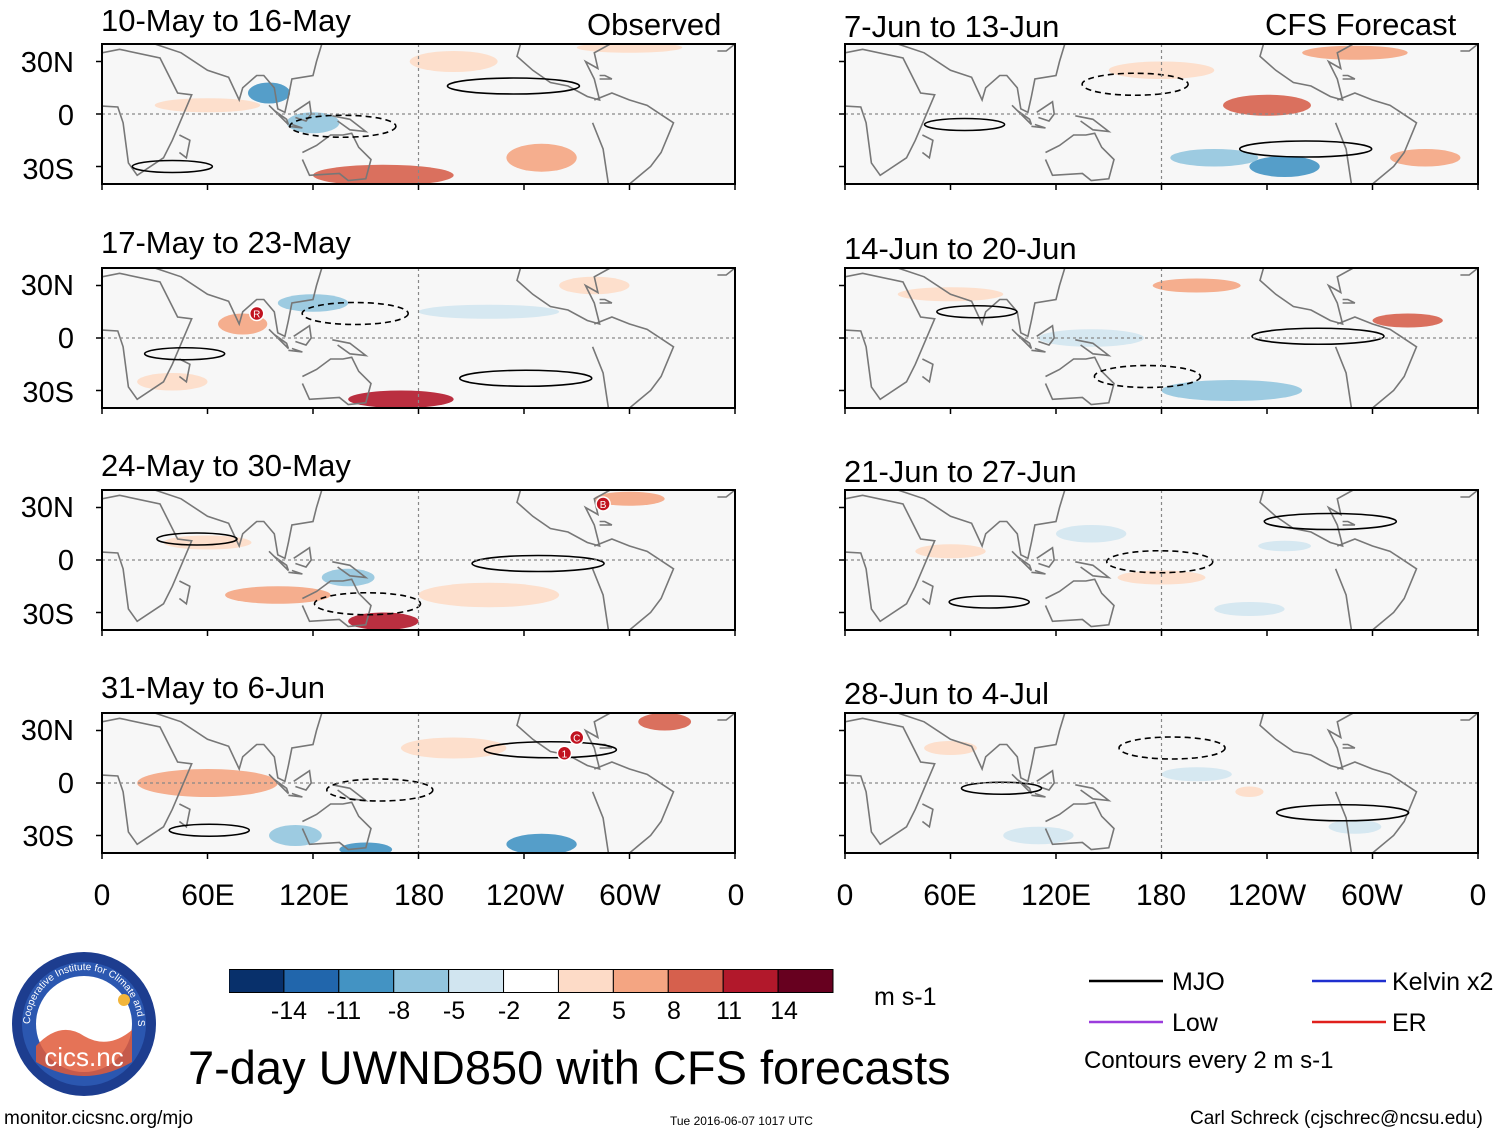  Describe the element at coordinates (960, 248) in the screenshot. I see `forecast-panel-title-2: 14-Jun to 20-Jun` at that location.